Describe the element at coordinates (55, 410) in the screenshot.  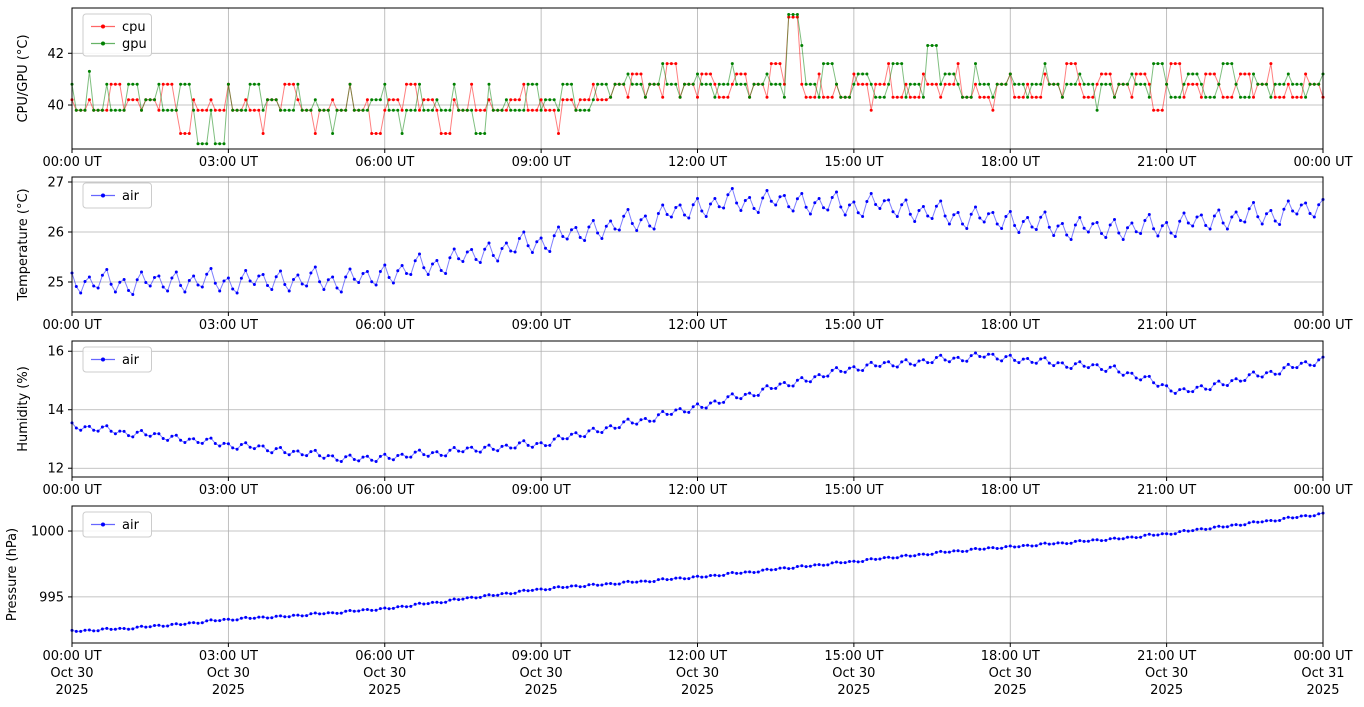
I see `y-tick-label: 14` at that location.